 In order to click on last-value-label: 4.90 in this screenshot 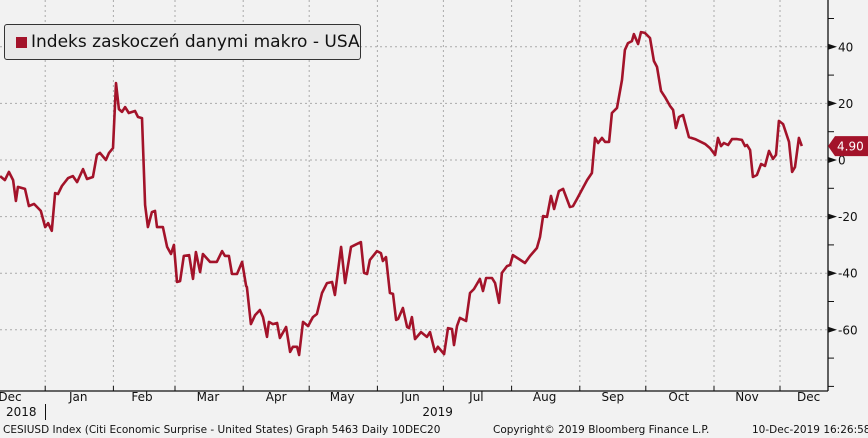, I will do `click(850, 147)`.